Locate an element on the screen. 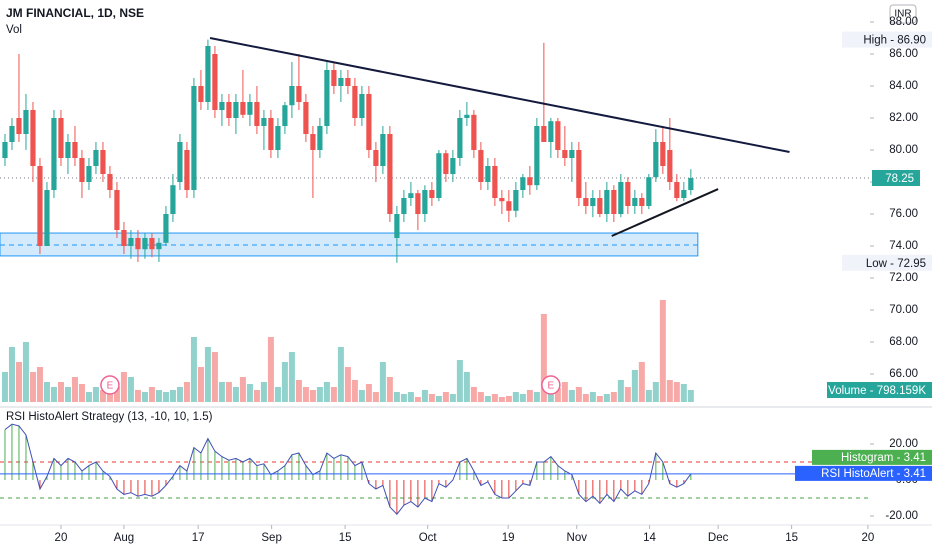 The height and width of the screenshot is (550, 932). x-tick-label: Nov is located at coordinates (577, 538).